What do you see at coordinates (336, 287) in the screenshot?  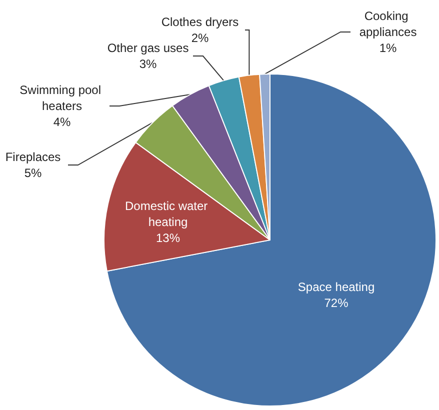 I see `slice-label: Space heating` at bounding box center [336, 287].